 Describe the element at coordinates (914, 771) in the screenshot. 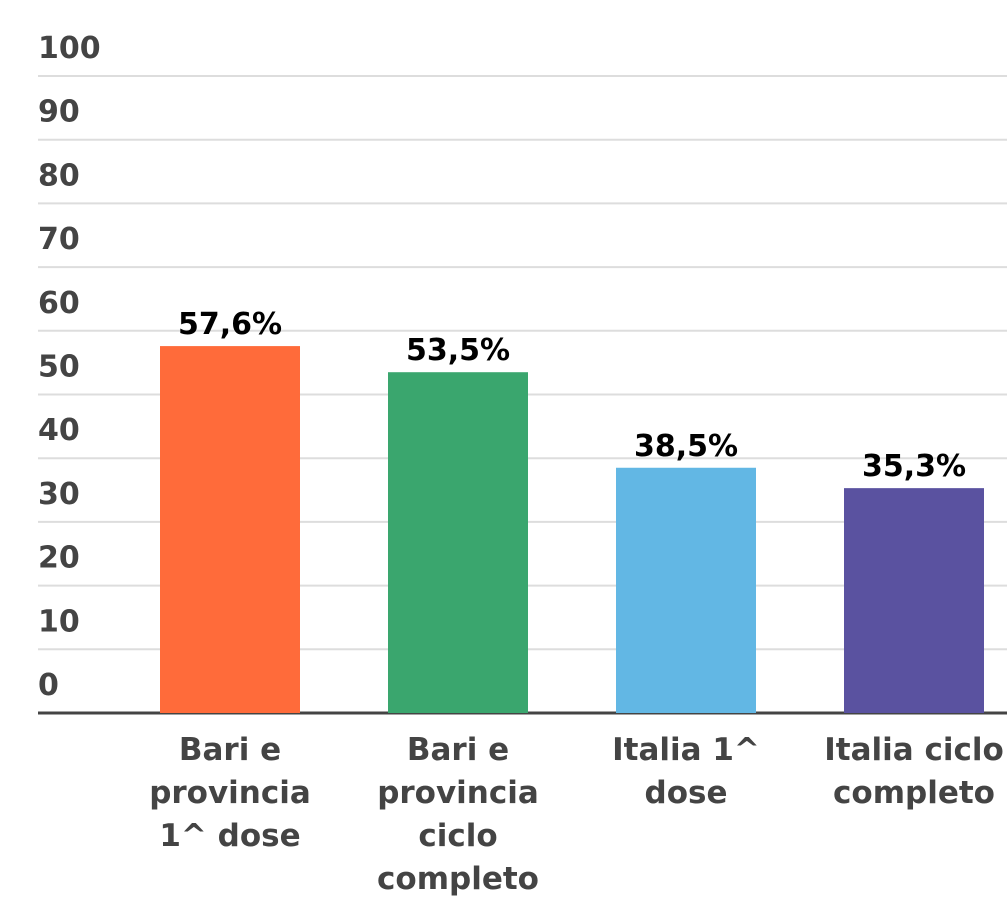

I see `x-tick-label: Italia ciclo completo` at that location.